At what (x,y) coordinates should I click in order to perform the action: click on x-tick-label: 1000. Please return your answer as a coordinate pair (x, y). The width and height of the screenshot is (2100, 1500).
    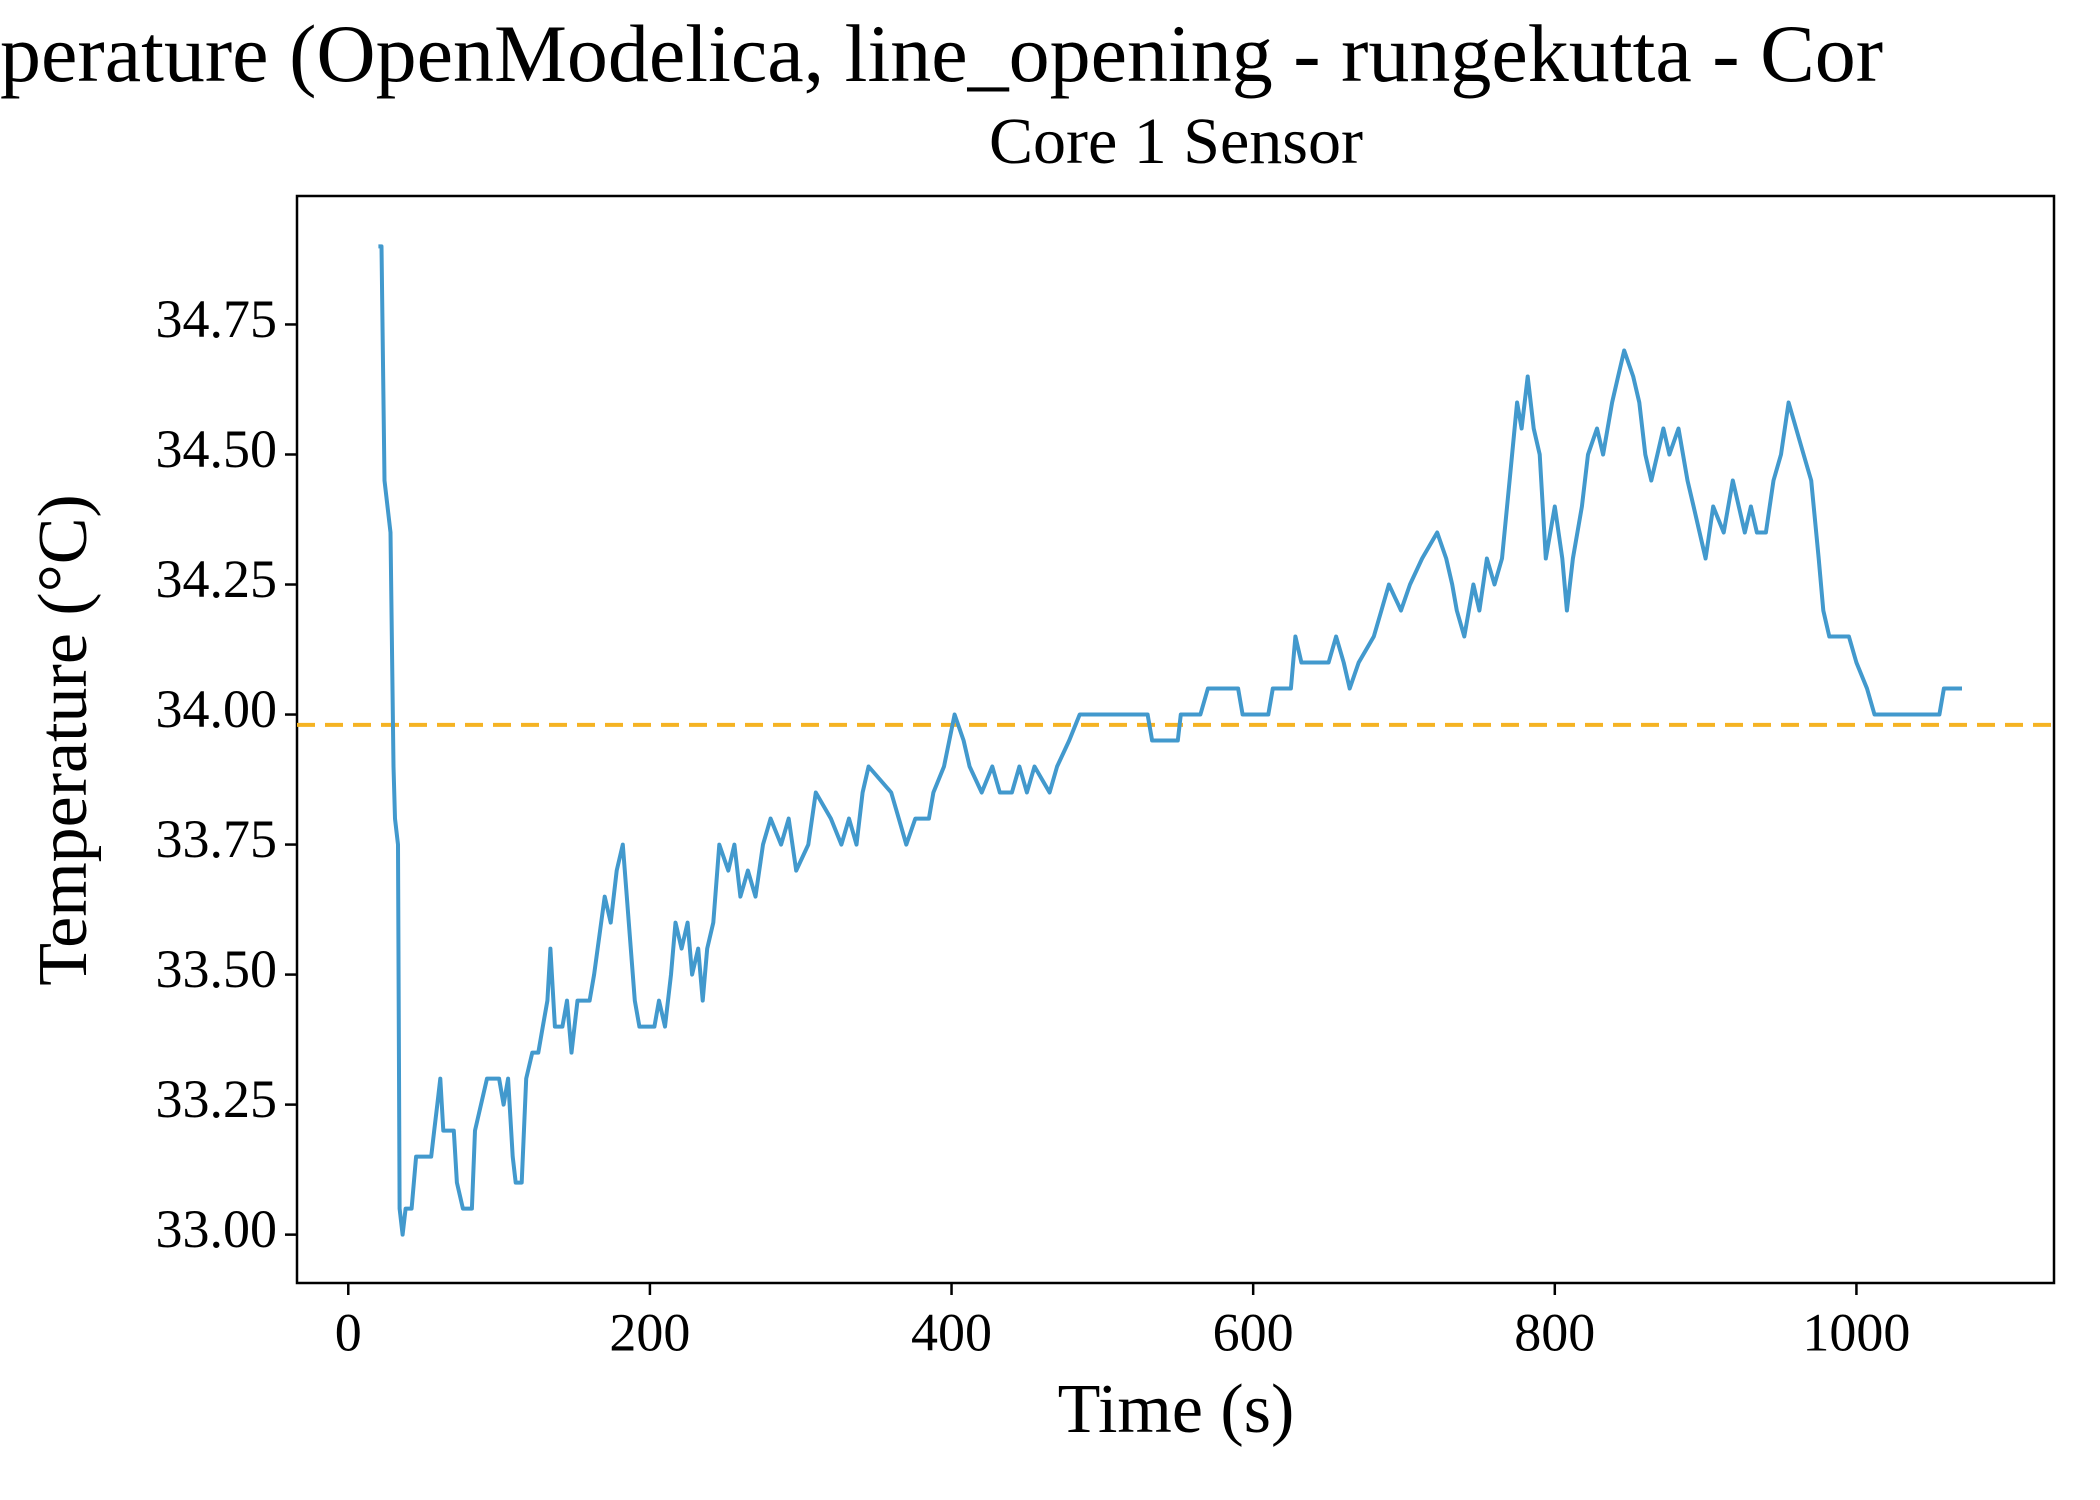
    Looking at the image, I should click on (1856, 1332).